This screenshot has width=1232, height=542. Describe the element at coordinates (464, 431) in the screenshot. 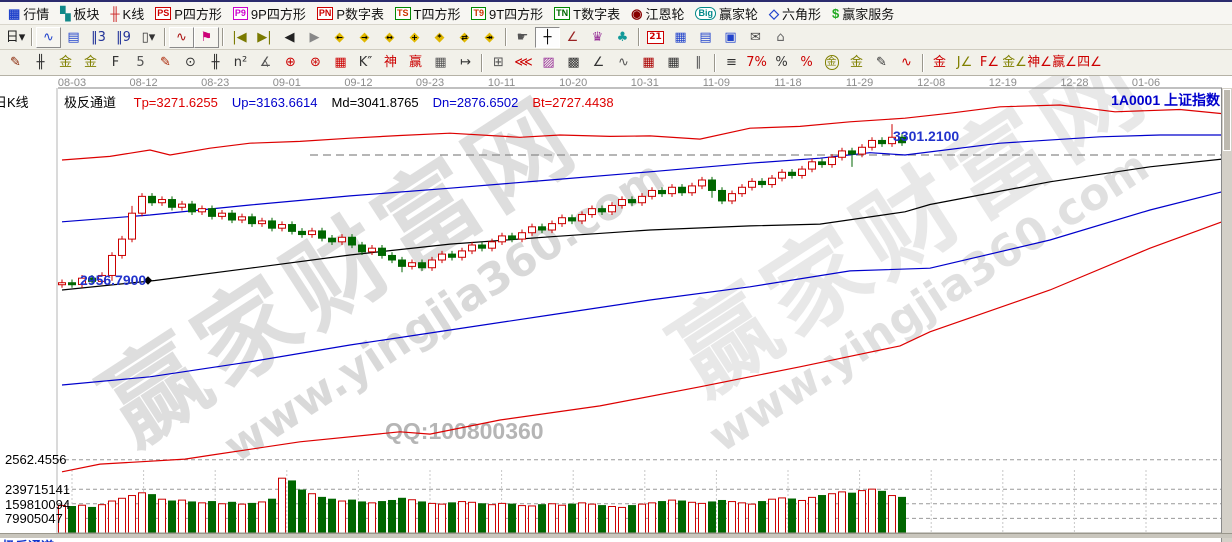

I see `watermark-qq: QQ:100800360` at that location.